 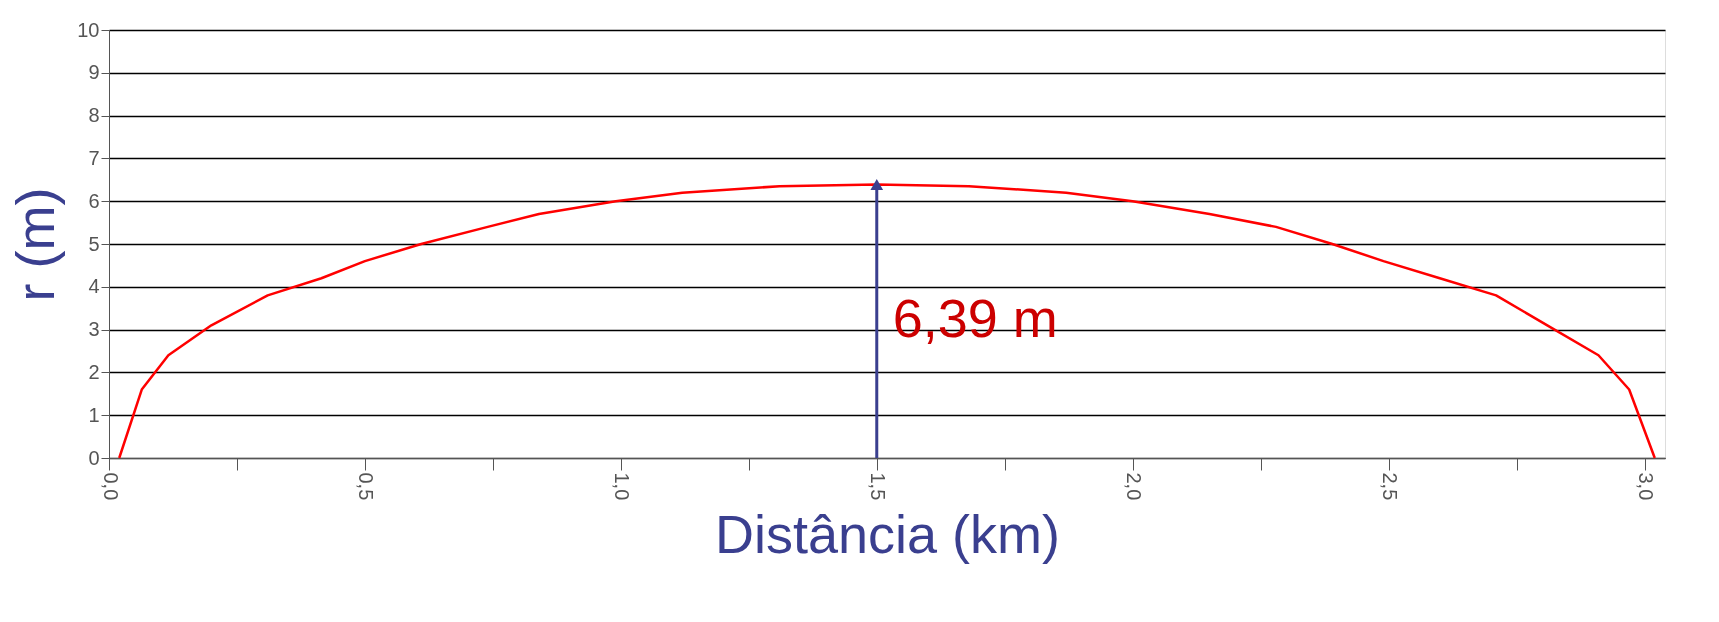 What do you see at coordinates (94, 457) in the screenshot?
I see `y-tick-label: 0` at bounding box center [94, 457].